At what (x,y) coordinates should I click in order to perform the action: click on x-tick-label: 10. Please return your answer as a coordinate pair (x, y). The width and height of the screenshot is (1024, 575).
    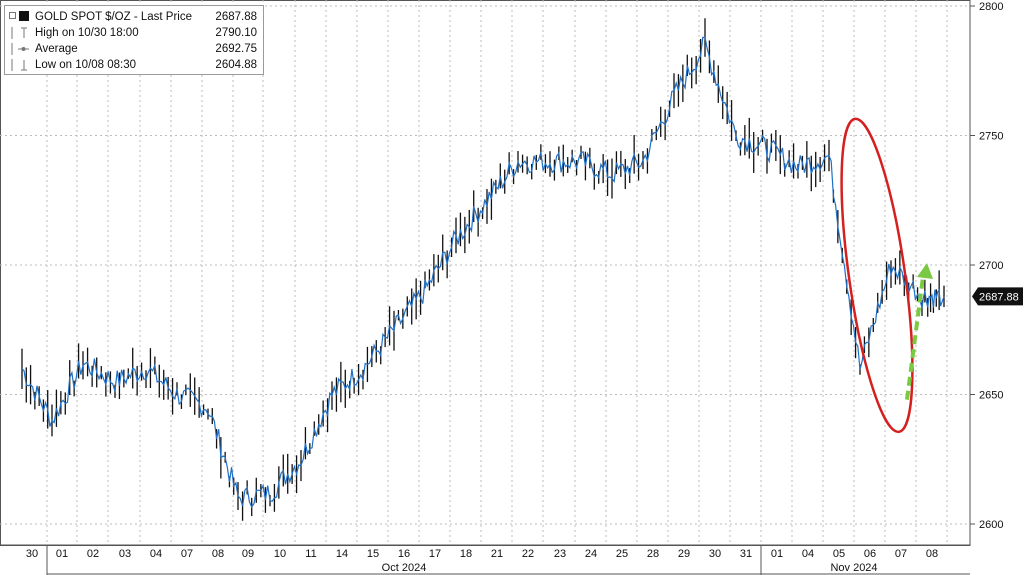
    Looking at the image, I should click on (280, 554).